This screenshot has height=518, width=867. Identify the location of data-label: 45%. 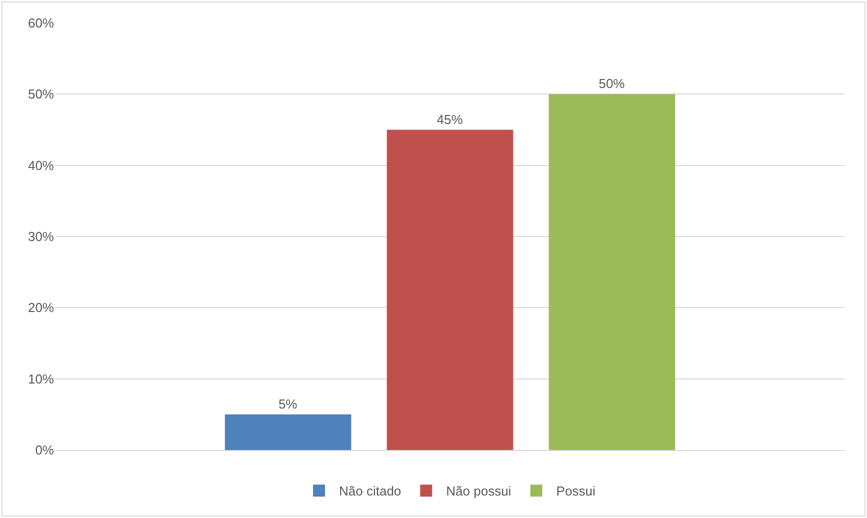
(450, 119).